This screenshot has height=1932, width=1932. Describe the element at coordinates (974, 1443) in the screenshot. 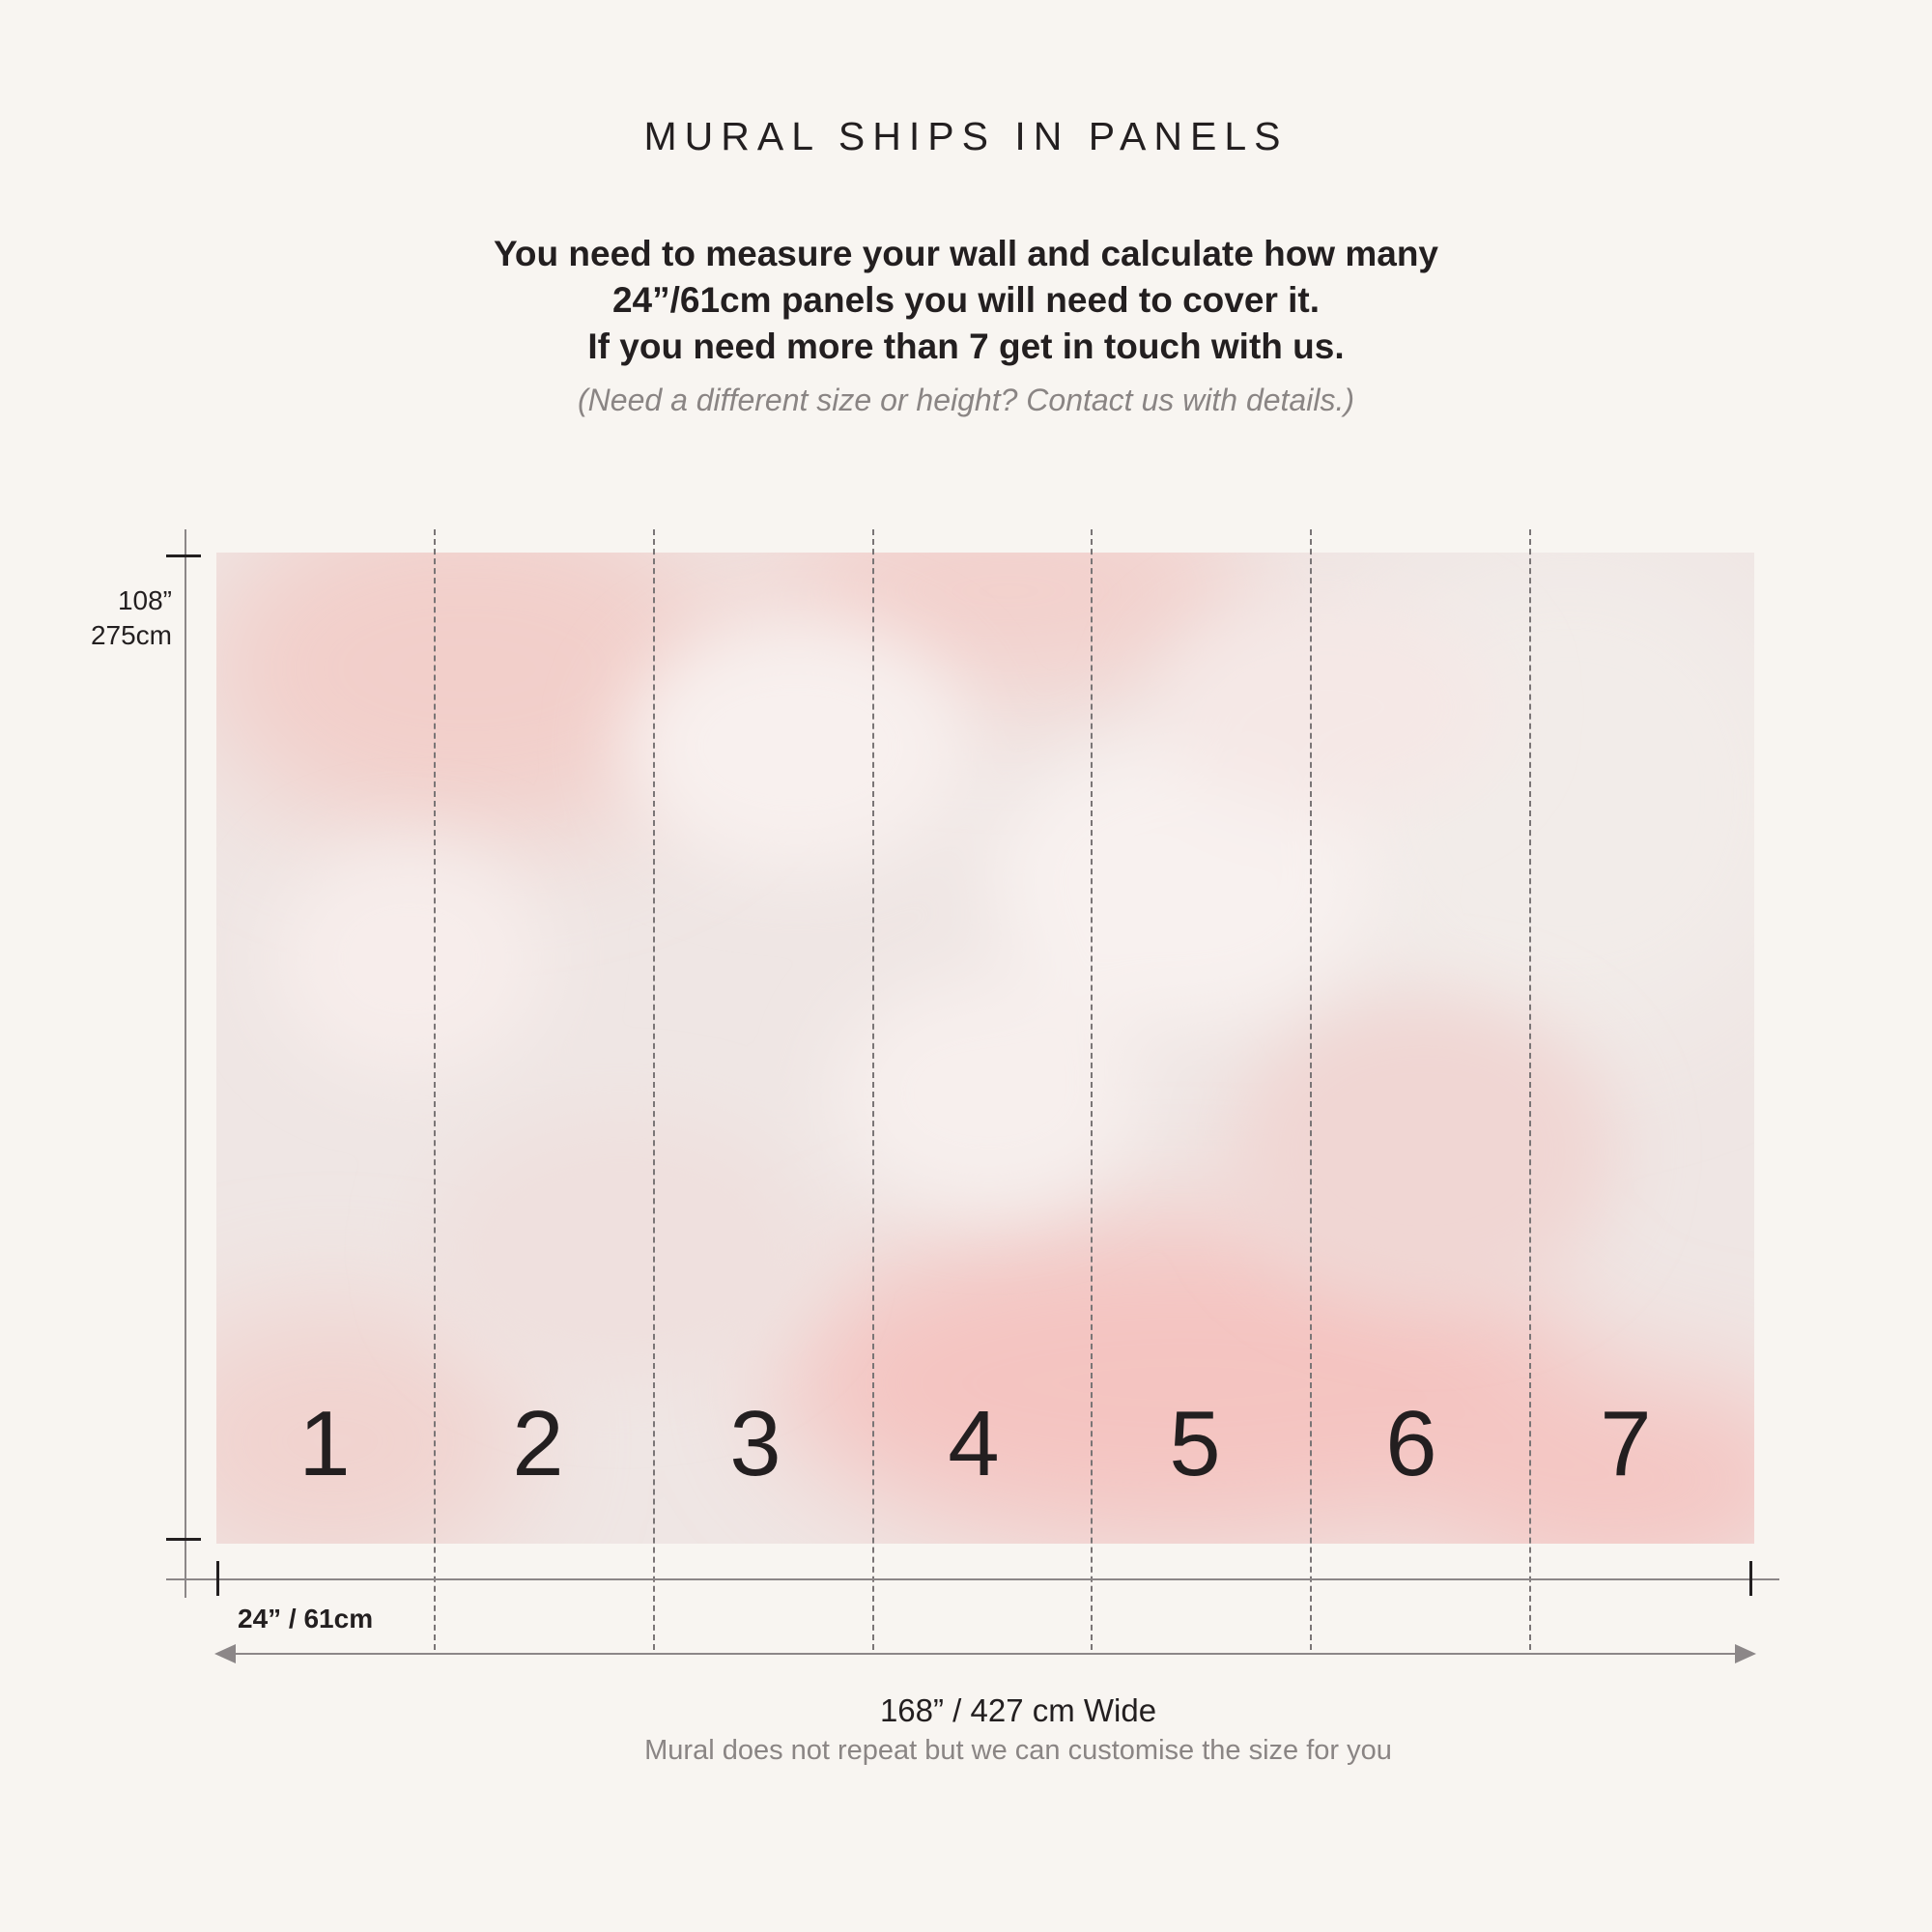

I see `panel-number-4: 4` at that location.